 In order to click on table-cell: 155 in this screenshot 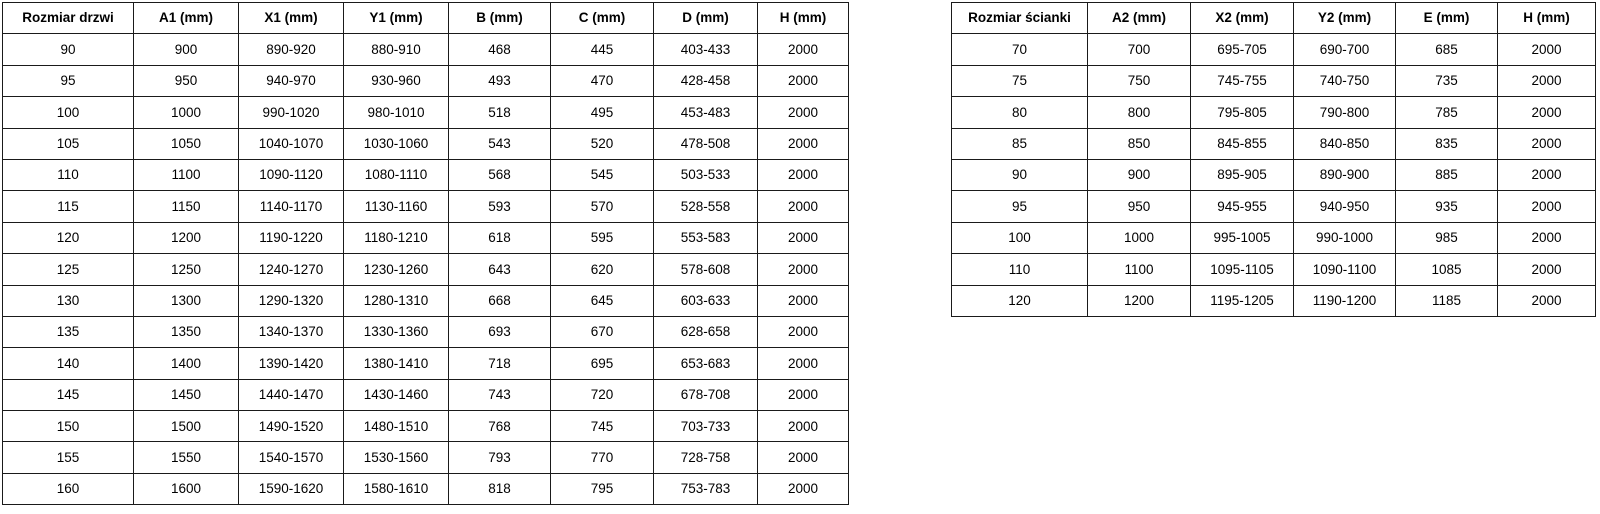, I will do `click(68, 457)`.